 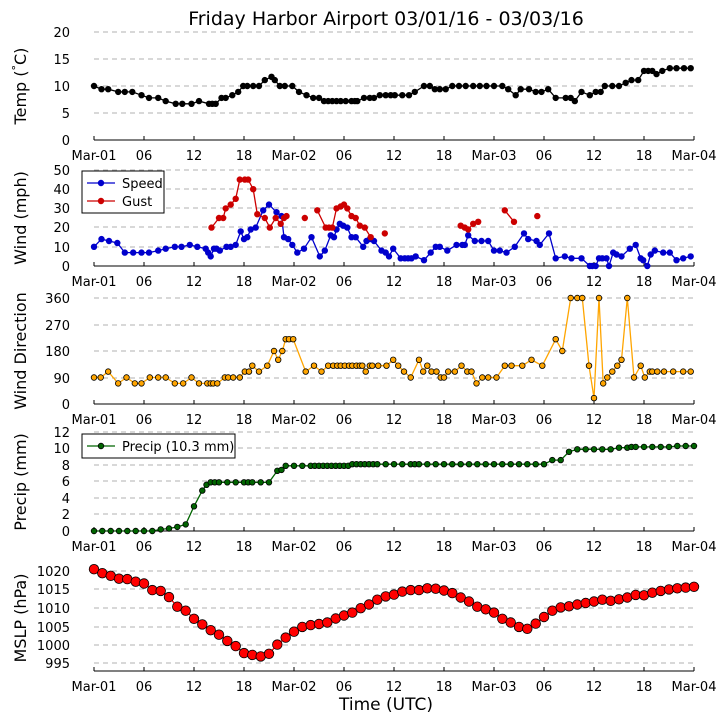 What do you see at coordinates (61, 87) in the screenshot?
I see `y-tick-label: 10` at bounding box center [61, 87].